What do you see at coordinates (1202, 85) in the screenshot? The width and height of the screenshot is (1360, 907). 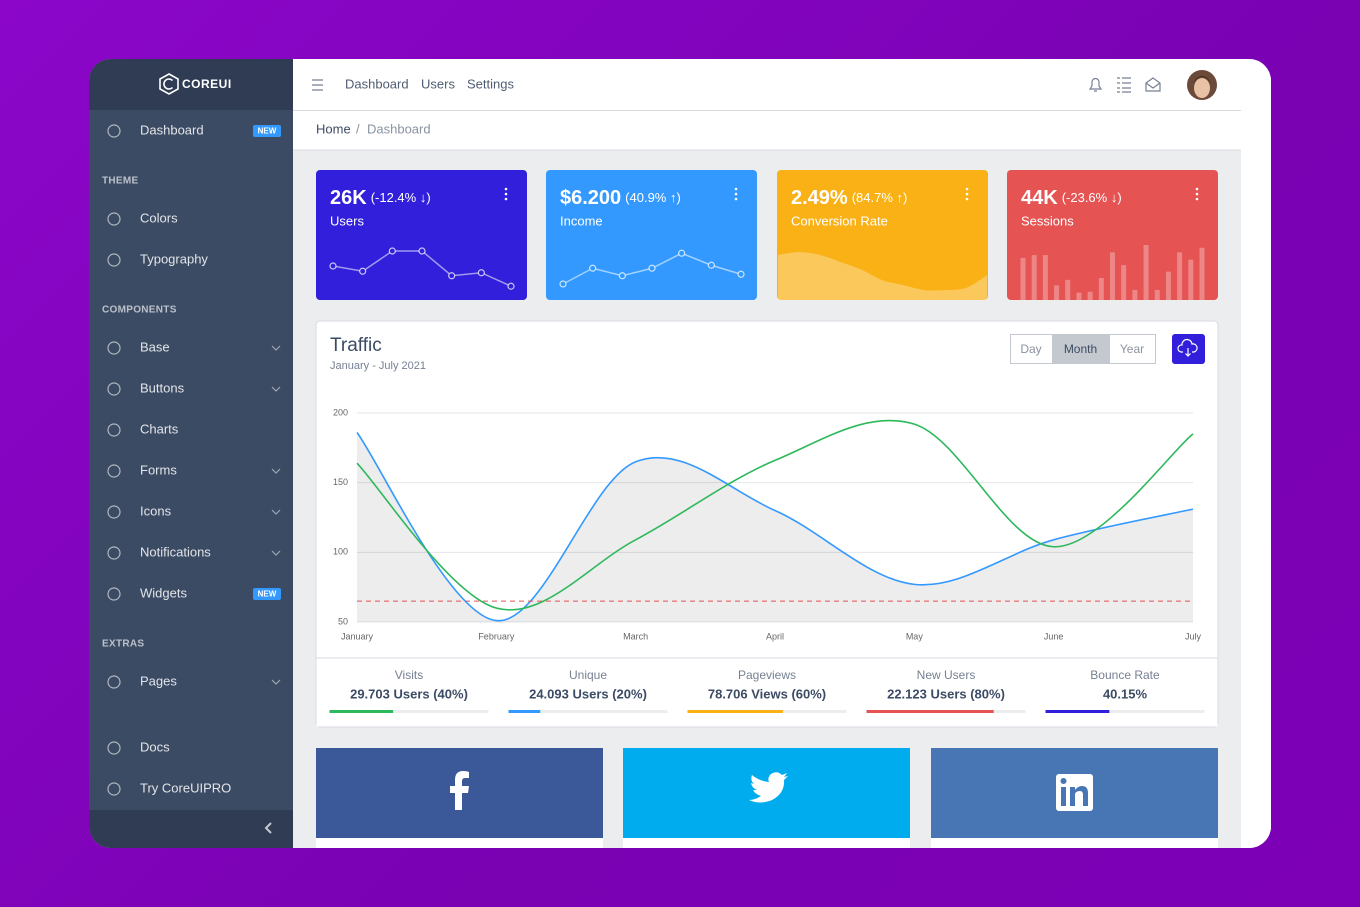 I see `avatar` at bounding box center [1202, 85].